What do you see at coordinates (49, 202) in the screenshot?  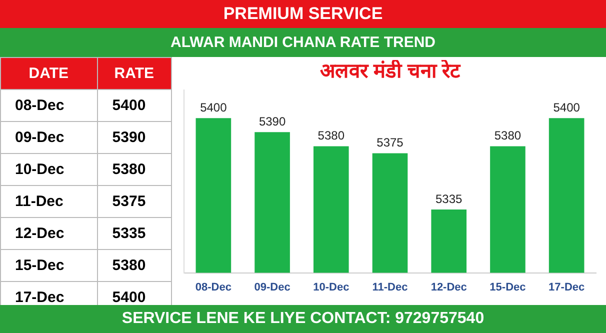 I see `category-label: 11-Dec` at bounding box center [49, 202].